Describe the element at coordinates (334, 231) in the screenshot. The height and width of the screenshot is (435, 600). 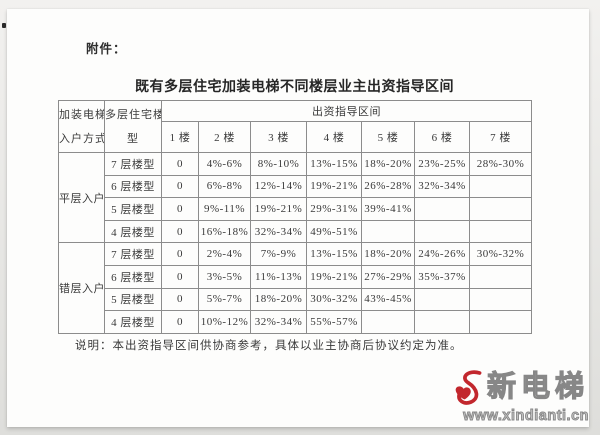
I see `value-cell: 49%-51%` at that location.